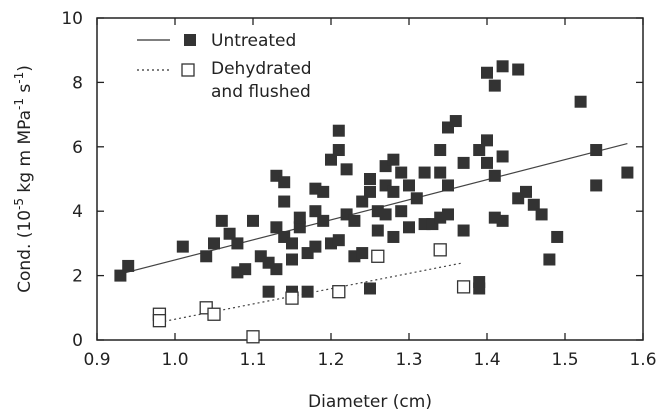 The height and width of the screenshot is (413, 657). What do you see at coordinates (486, 360) in the screenshot?
I see `x-tick-label: 1.4` at bounding box center [486, 360].